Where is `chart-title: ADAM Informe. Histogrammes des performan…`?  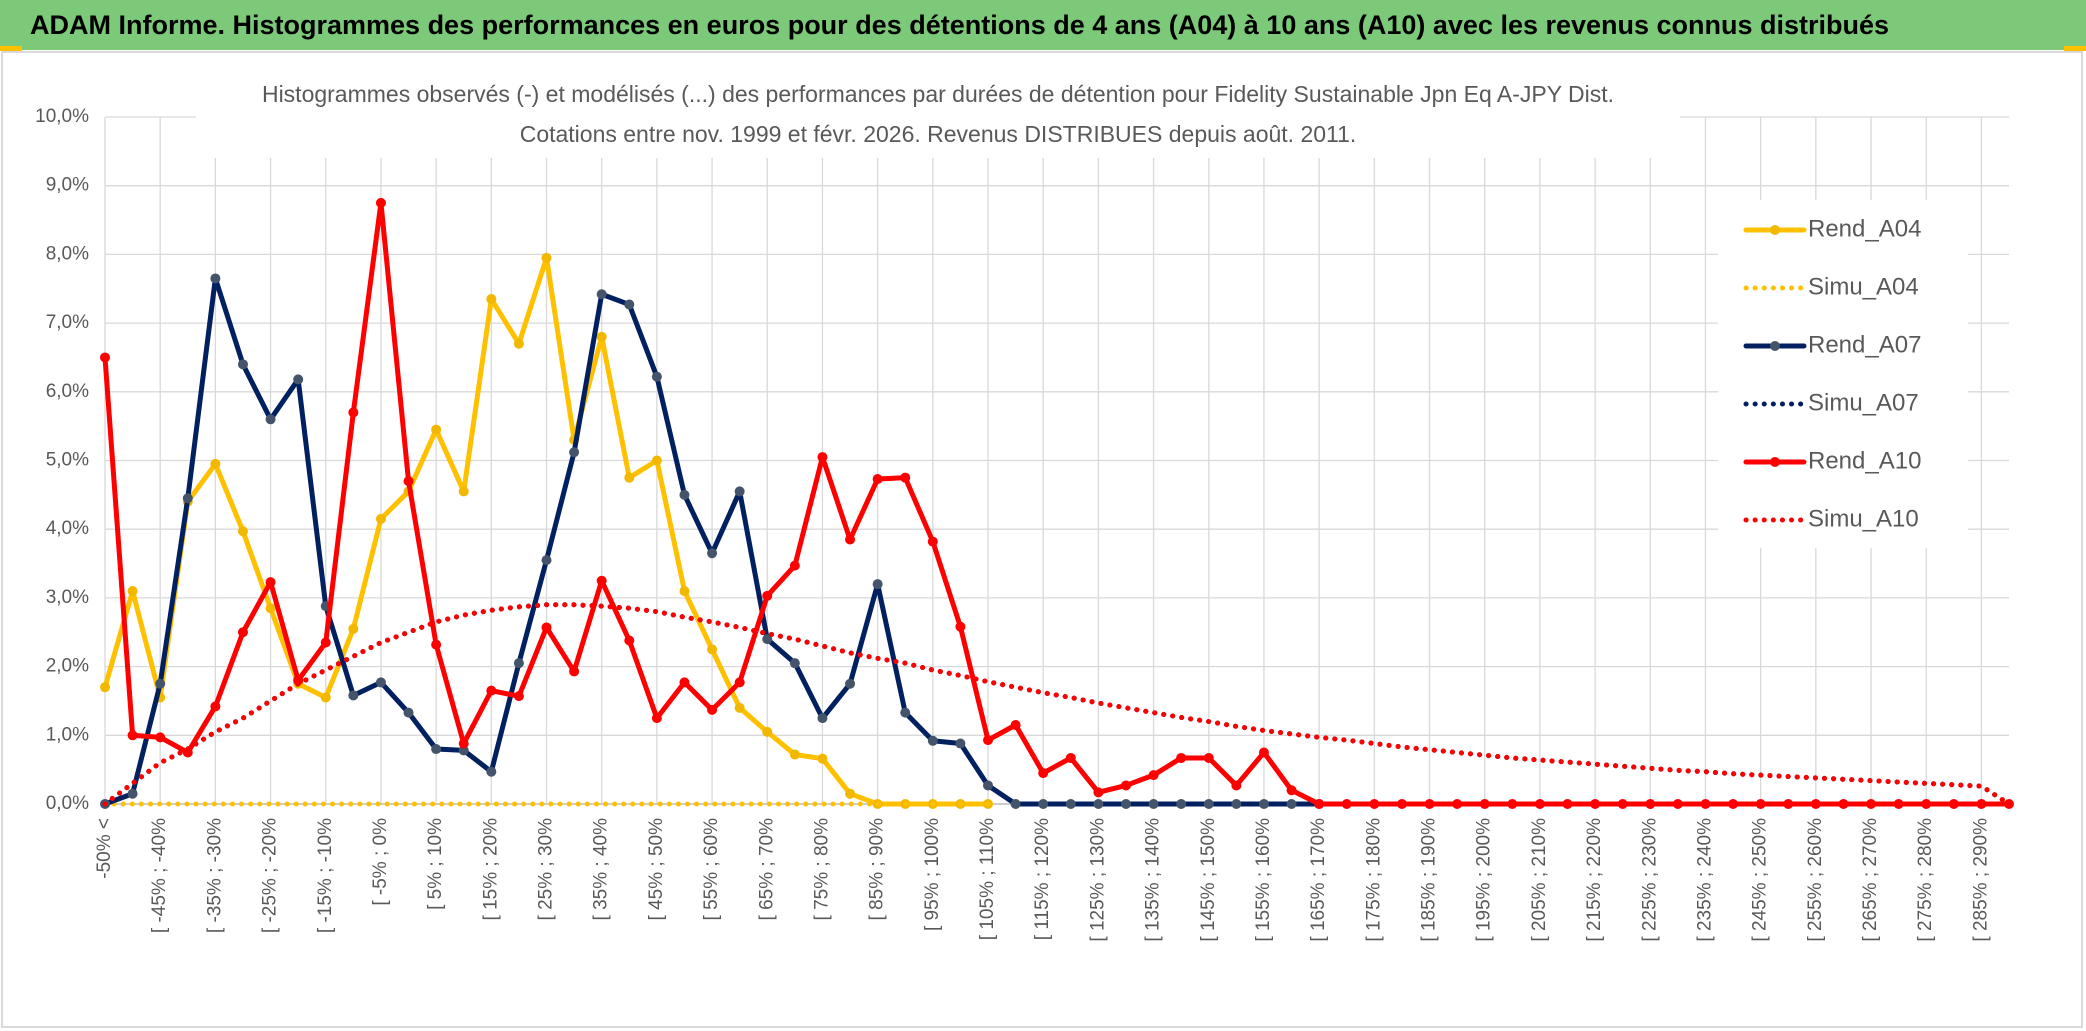
chart-title: ADAM Informe. Histogrammes des performan… is located at coordinates (959, 25).